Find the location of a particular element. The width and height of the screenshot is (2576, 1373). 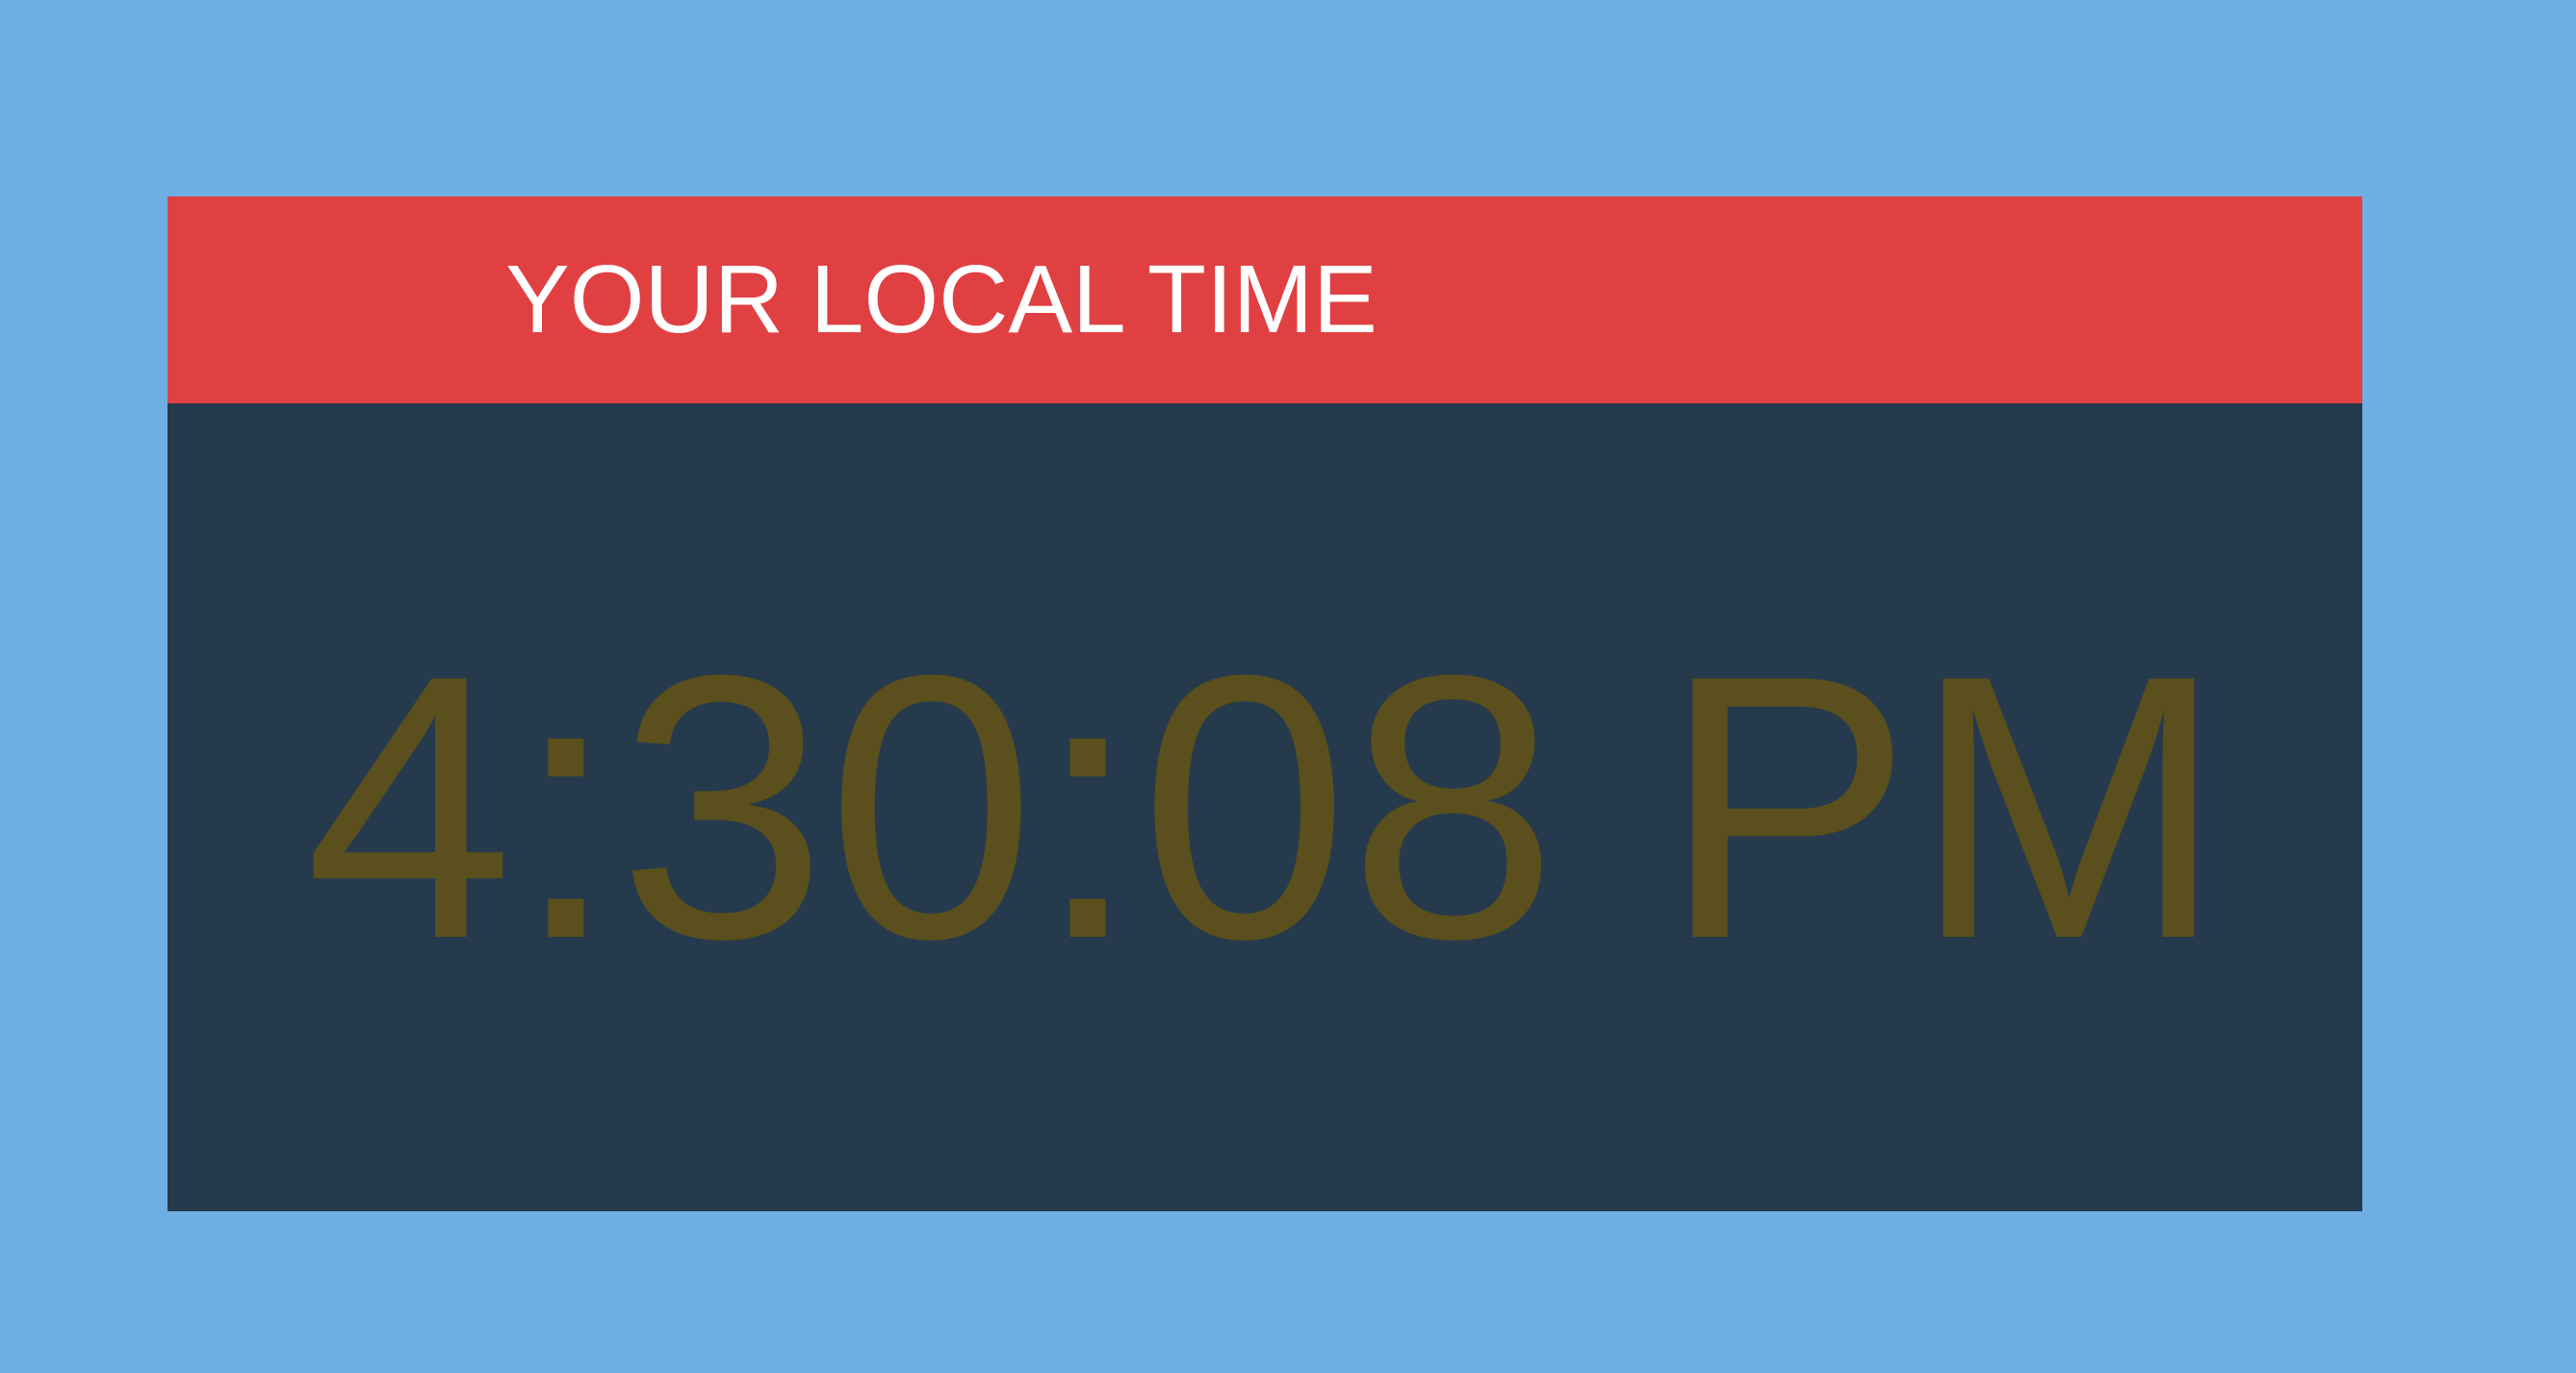

clock-header: YOUR LOCAL TIME is located at coordinates (1264, 299).